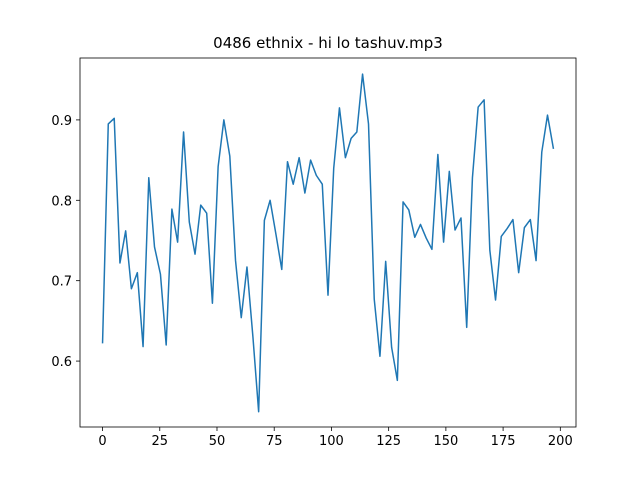 This screenshot has width=640, height=484. I want to click on x-tick-label: 50, so click(217, 441).